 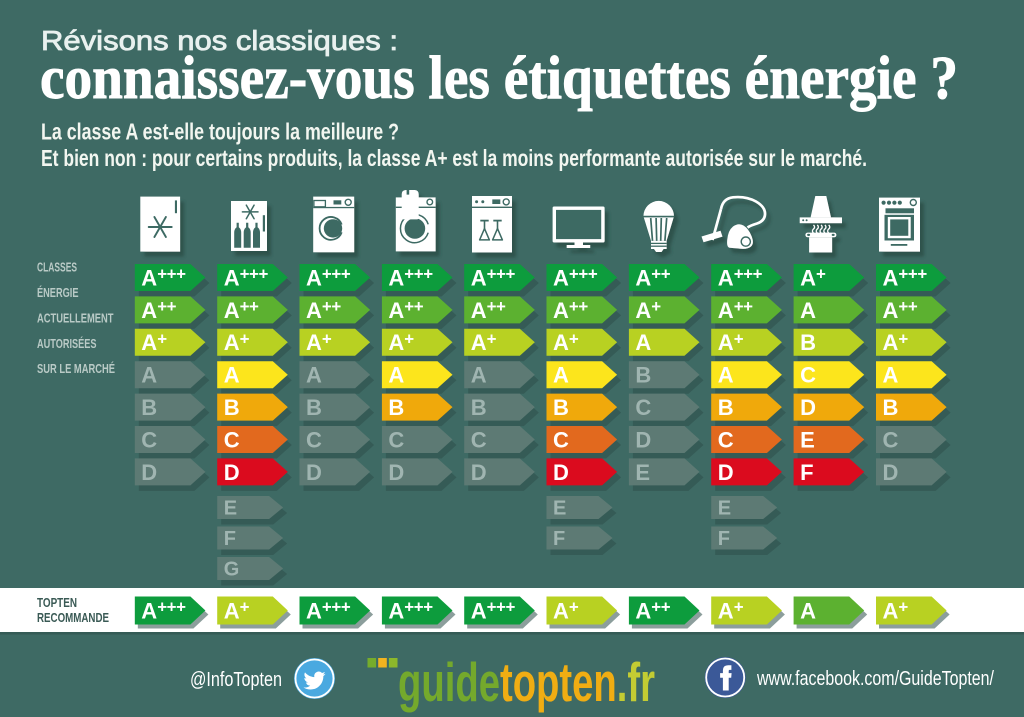 What do you see at coordinates (219, 40) in the screenshot?
I see `svg-text: Révisons nos classiques :` at bounding box center [219, 40].